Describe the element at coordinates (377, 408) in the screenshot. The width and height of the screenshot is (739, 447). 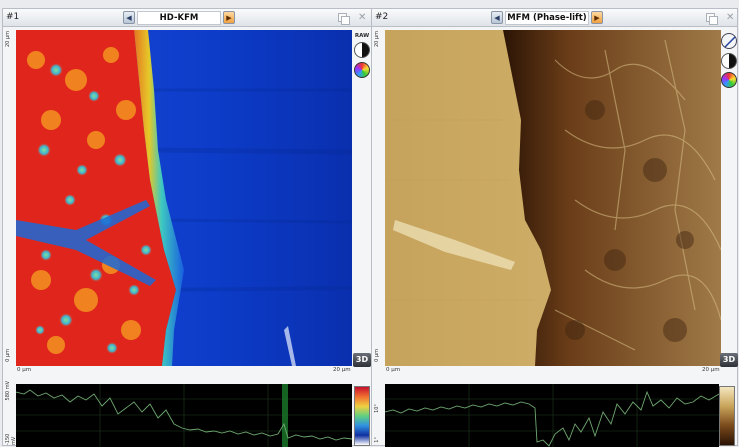
I see `profile-axis-top-label: 10°` at that location.